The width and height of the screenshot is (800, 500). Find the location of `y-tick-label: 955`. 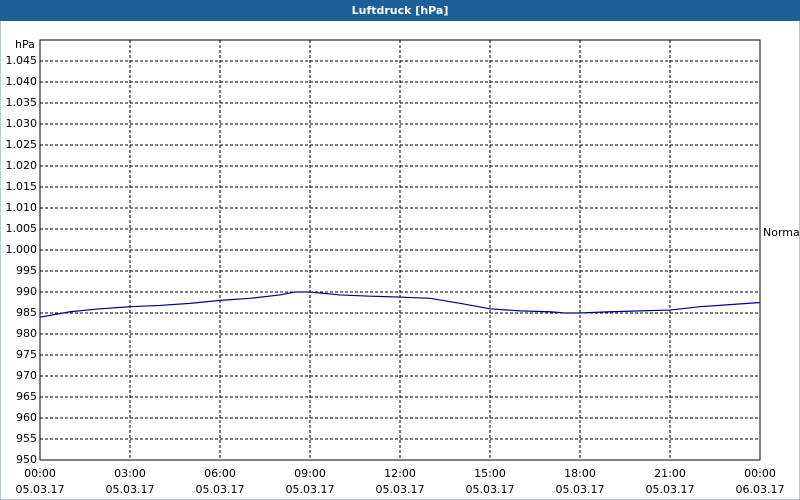

y-tick-label: 955 is located at coordinates (26, 438).